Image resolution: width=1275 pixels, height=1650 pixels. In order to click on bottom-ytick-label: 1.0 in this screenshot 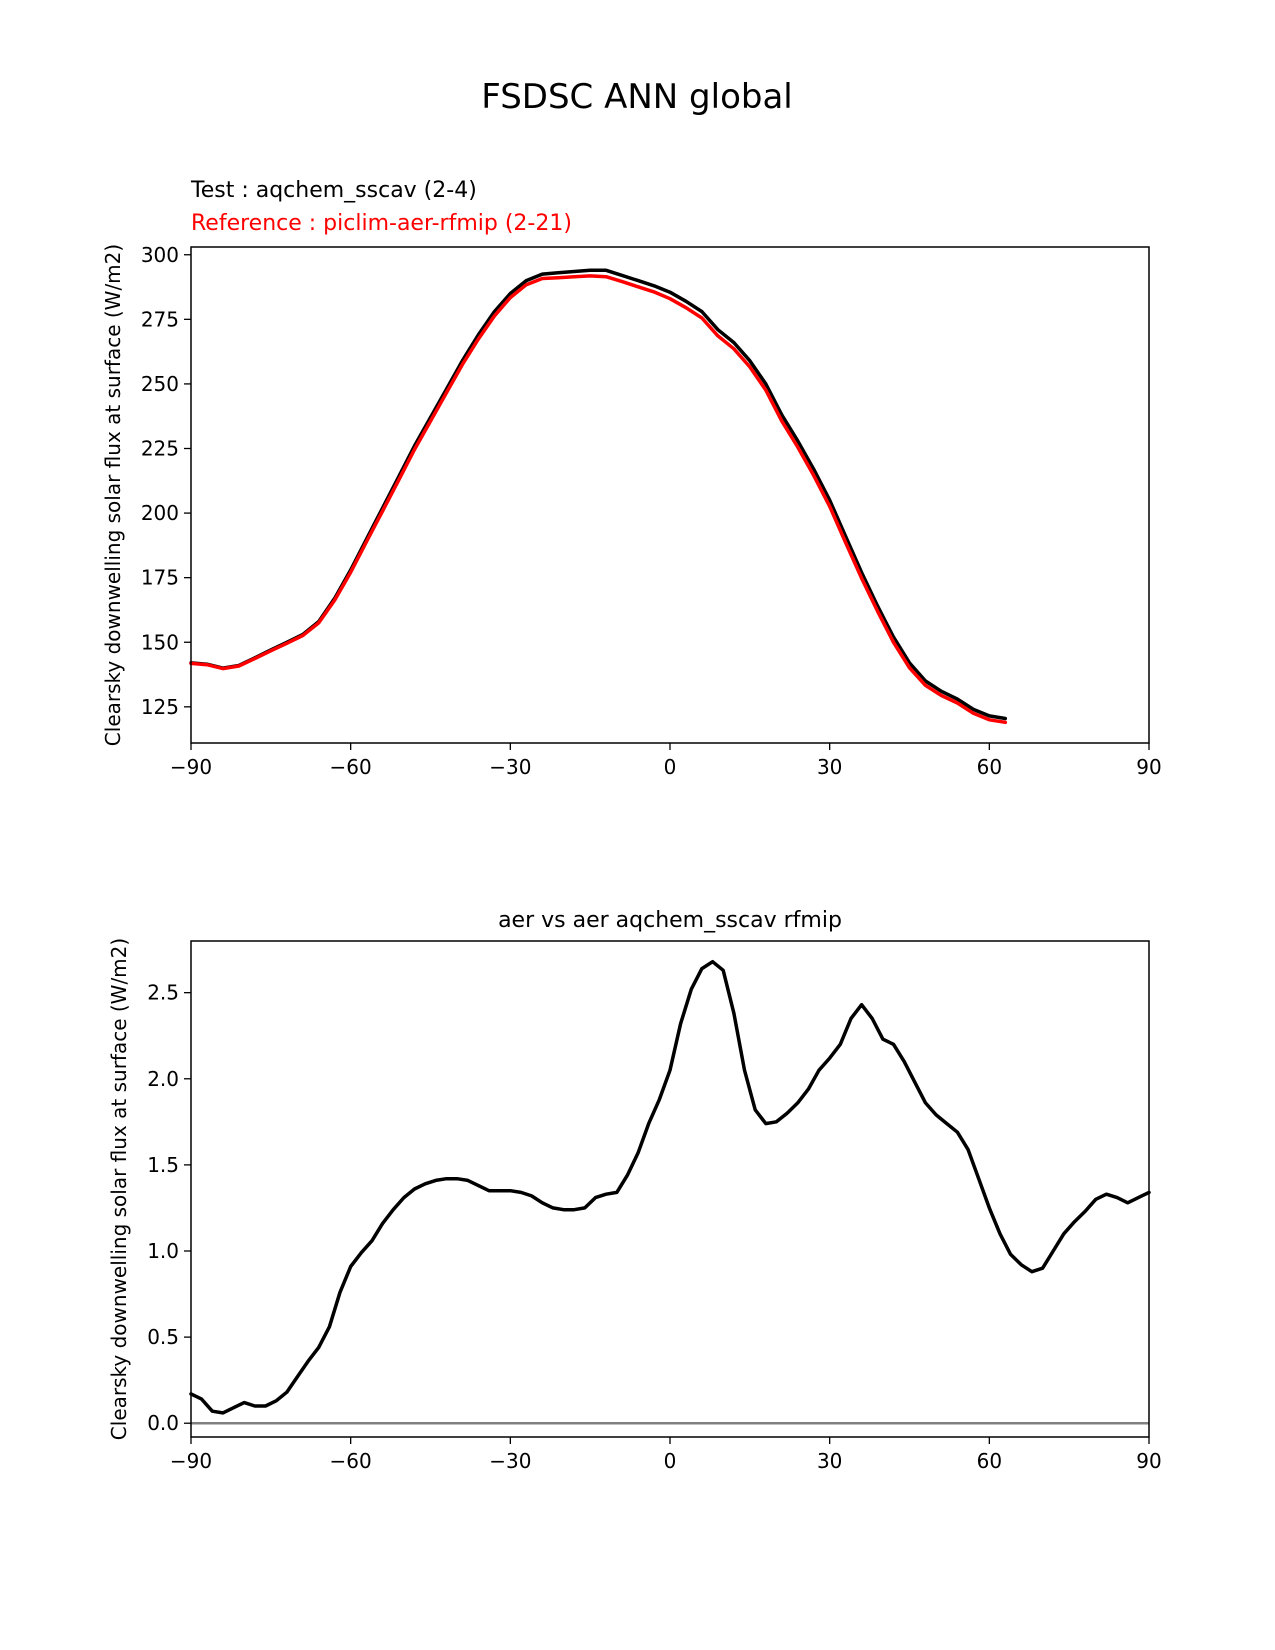, I will do `click(163, 1251)`.